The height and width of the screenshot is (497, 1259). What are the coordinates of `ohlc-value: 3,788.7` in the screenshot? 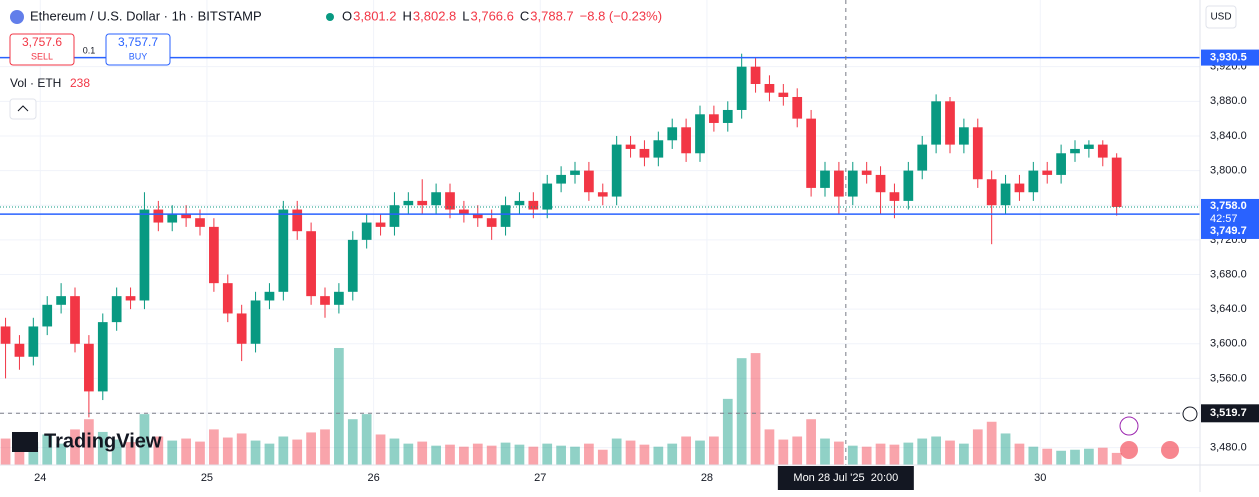 It's located at (551, 15).